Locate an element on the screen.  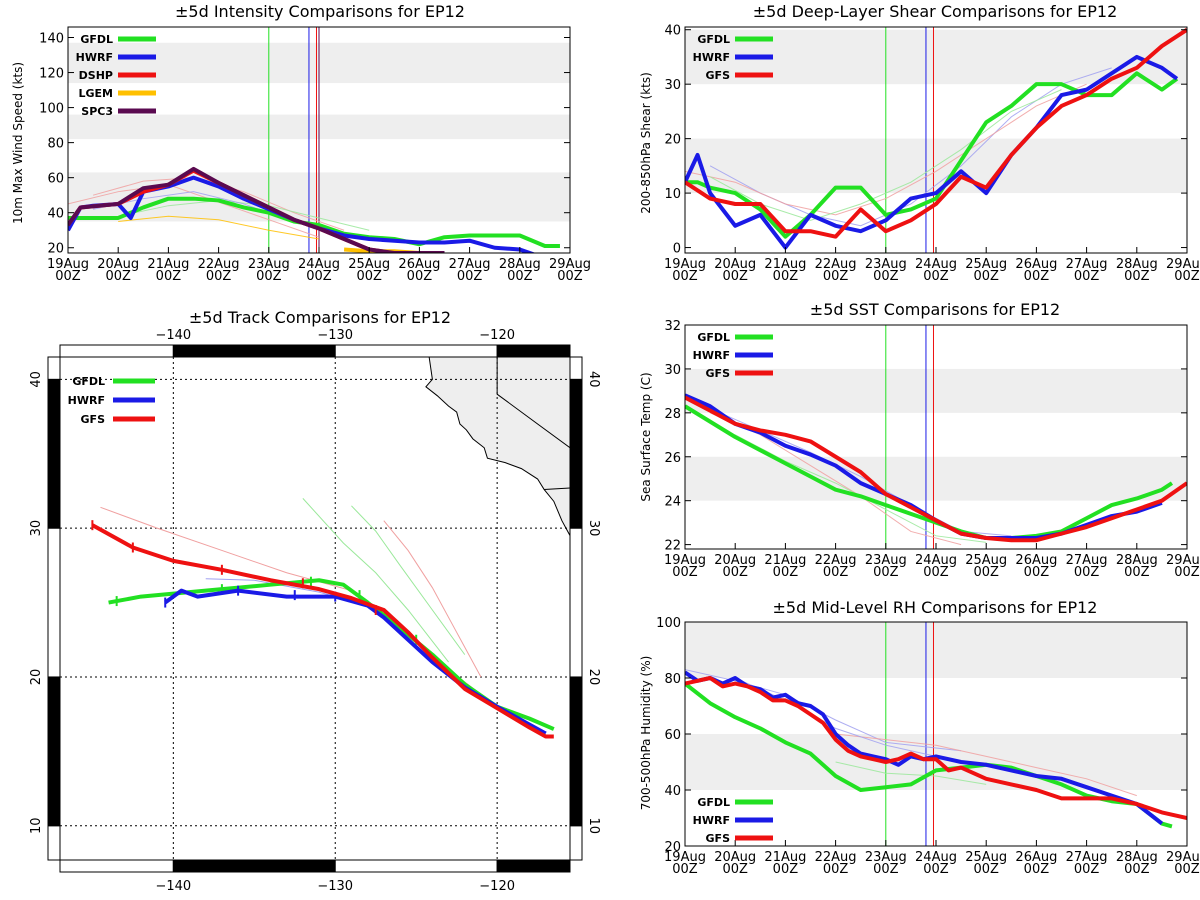
intensity-legend-label: LGEM is located at coordinates (96, 93).